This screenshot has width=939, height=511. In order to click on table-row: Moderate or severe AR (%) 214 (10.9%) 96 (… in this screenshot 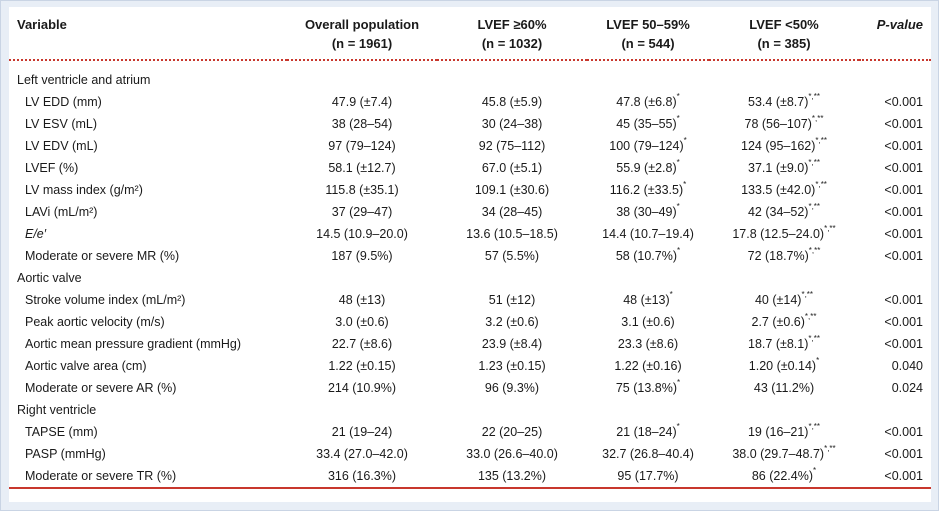, I will do `click(470, 388)`.